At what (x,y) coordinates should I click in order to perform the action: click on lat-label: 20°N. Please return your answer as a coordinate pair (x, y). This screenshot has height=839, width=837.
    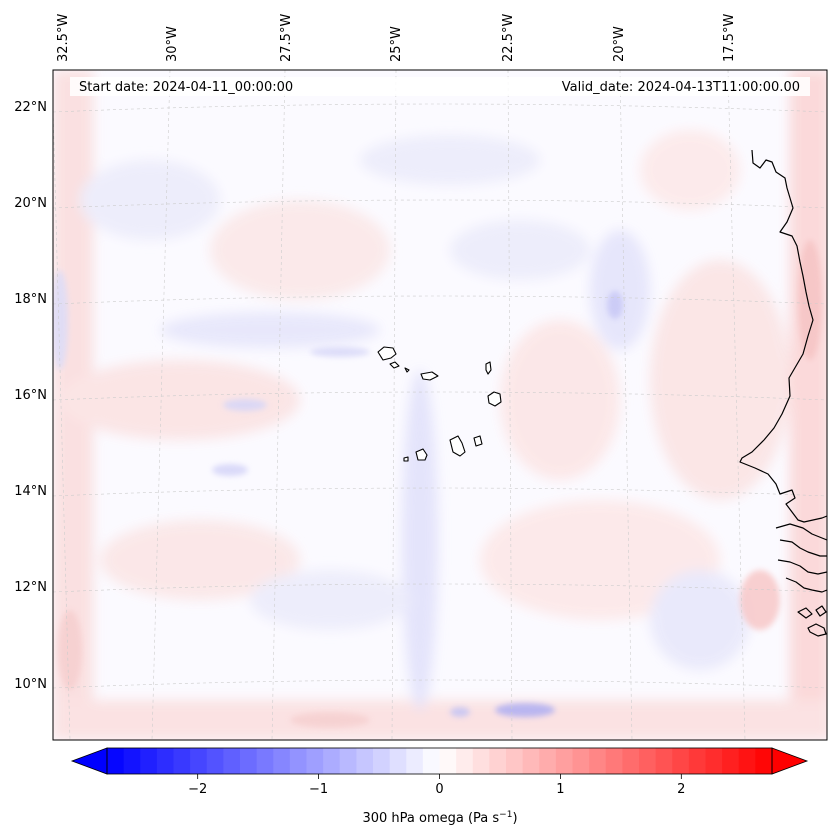
    Looking at the image, I should click on (30, 203).